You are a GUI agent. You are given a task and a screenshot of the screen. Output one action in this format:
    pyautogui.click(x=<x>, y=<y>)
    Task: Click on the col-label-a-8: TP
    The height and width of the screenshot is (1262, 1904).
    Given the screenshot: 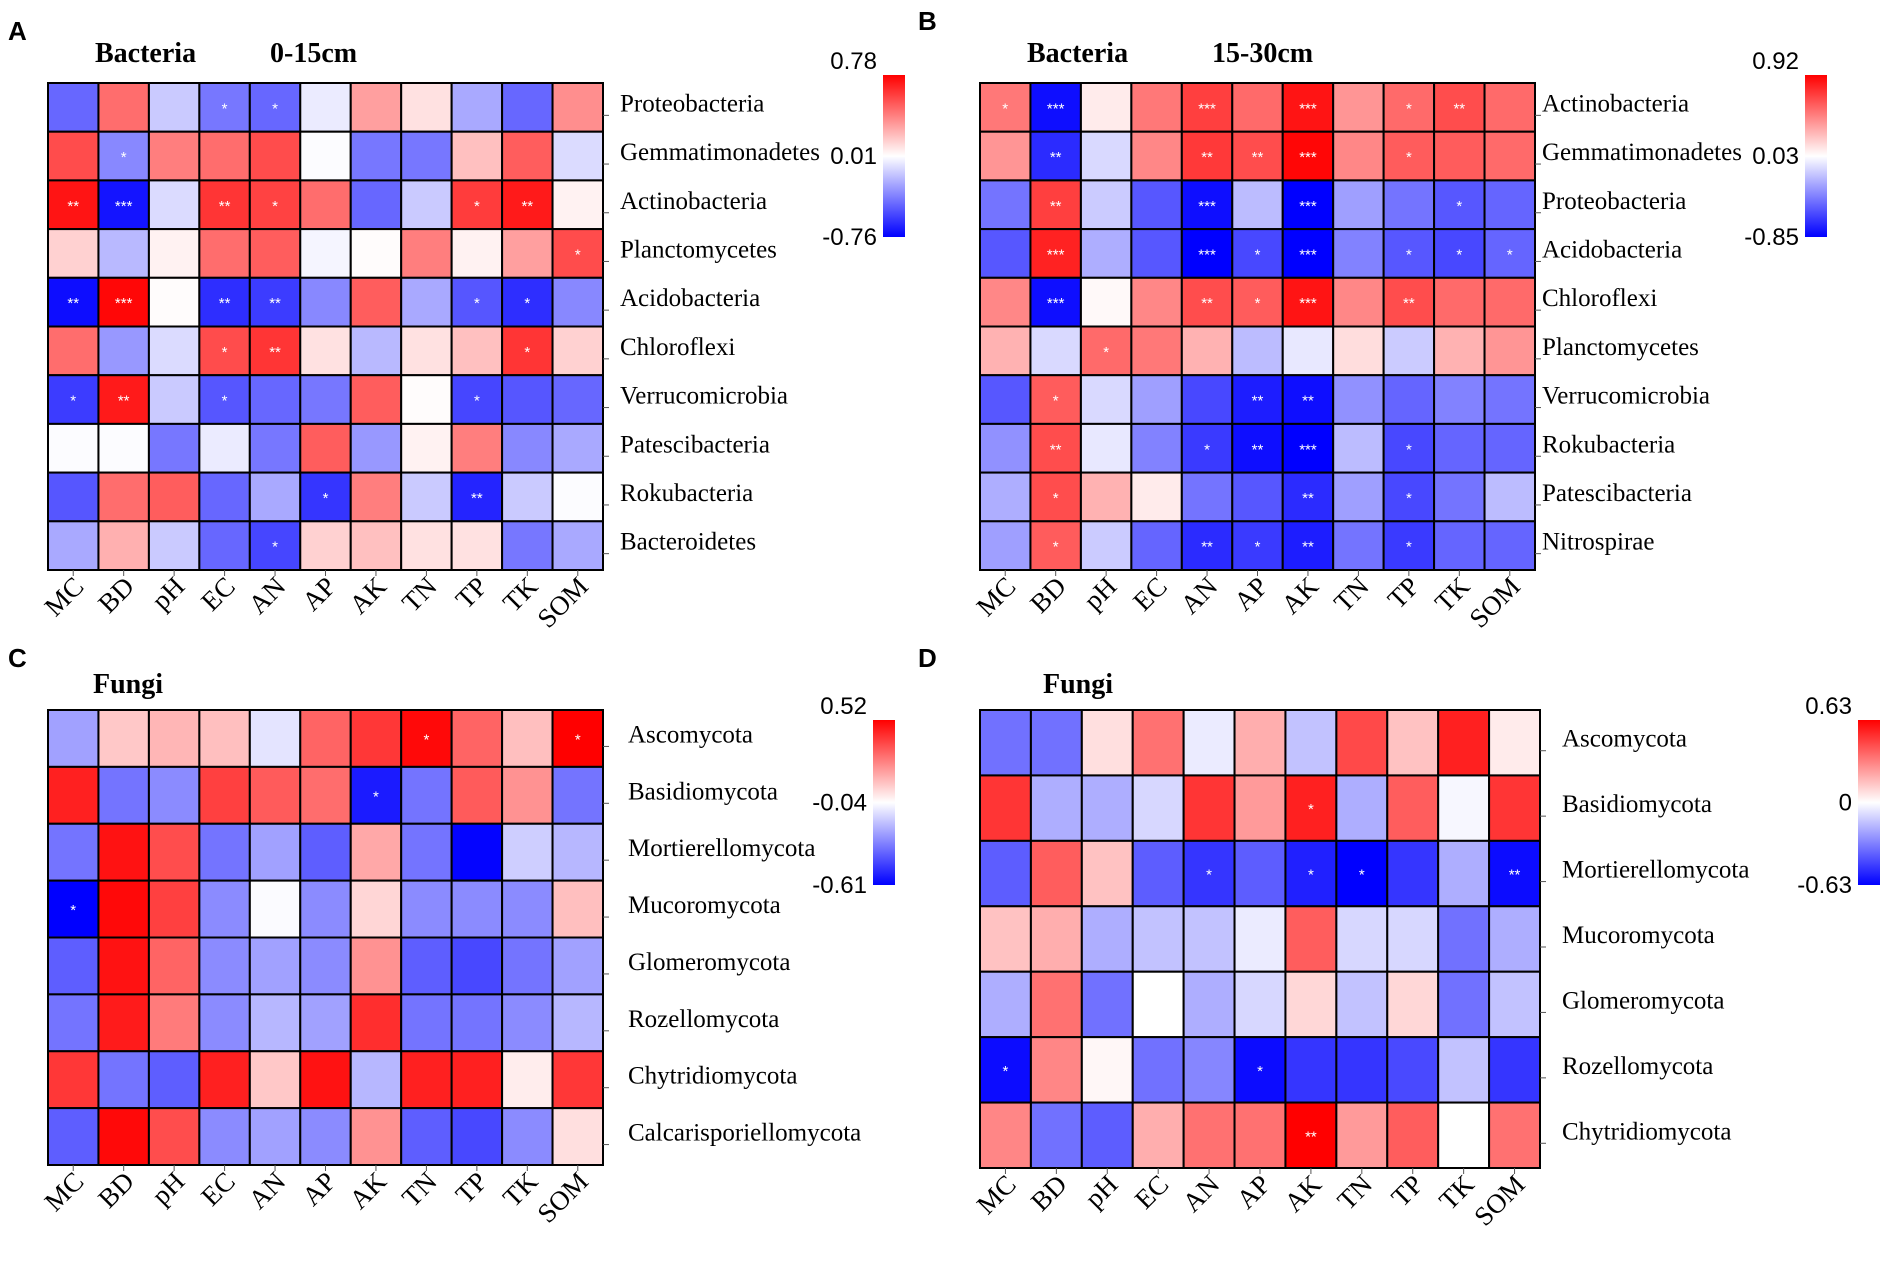 What is the action you would take?
    pyautogui.click(x=471, y=592)
    